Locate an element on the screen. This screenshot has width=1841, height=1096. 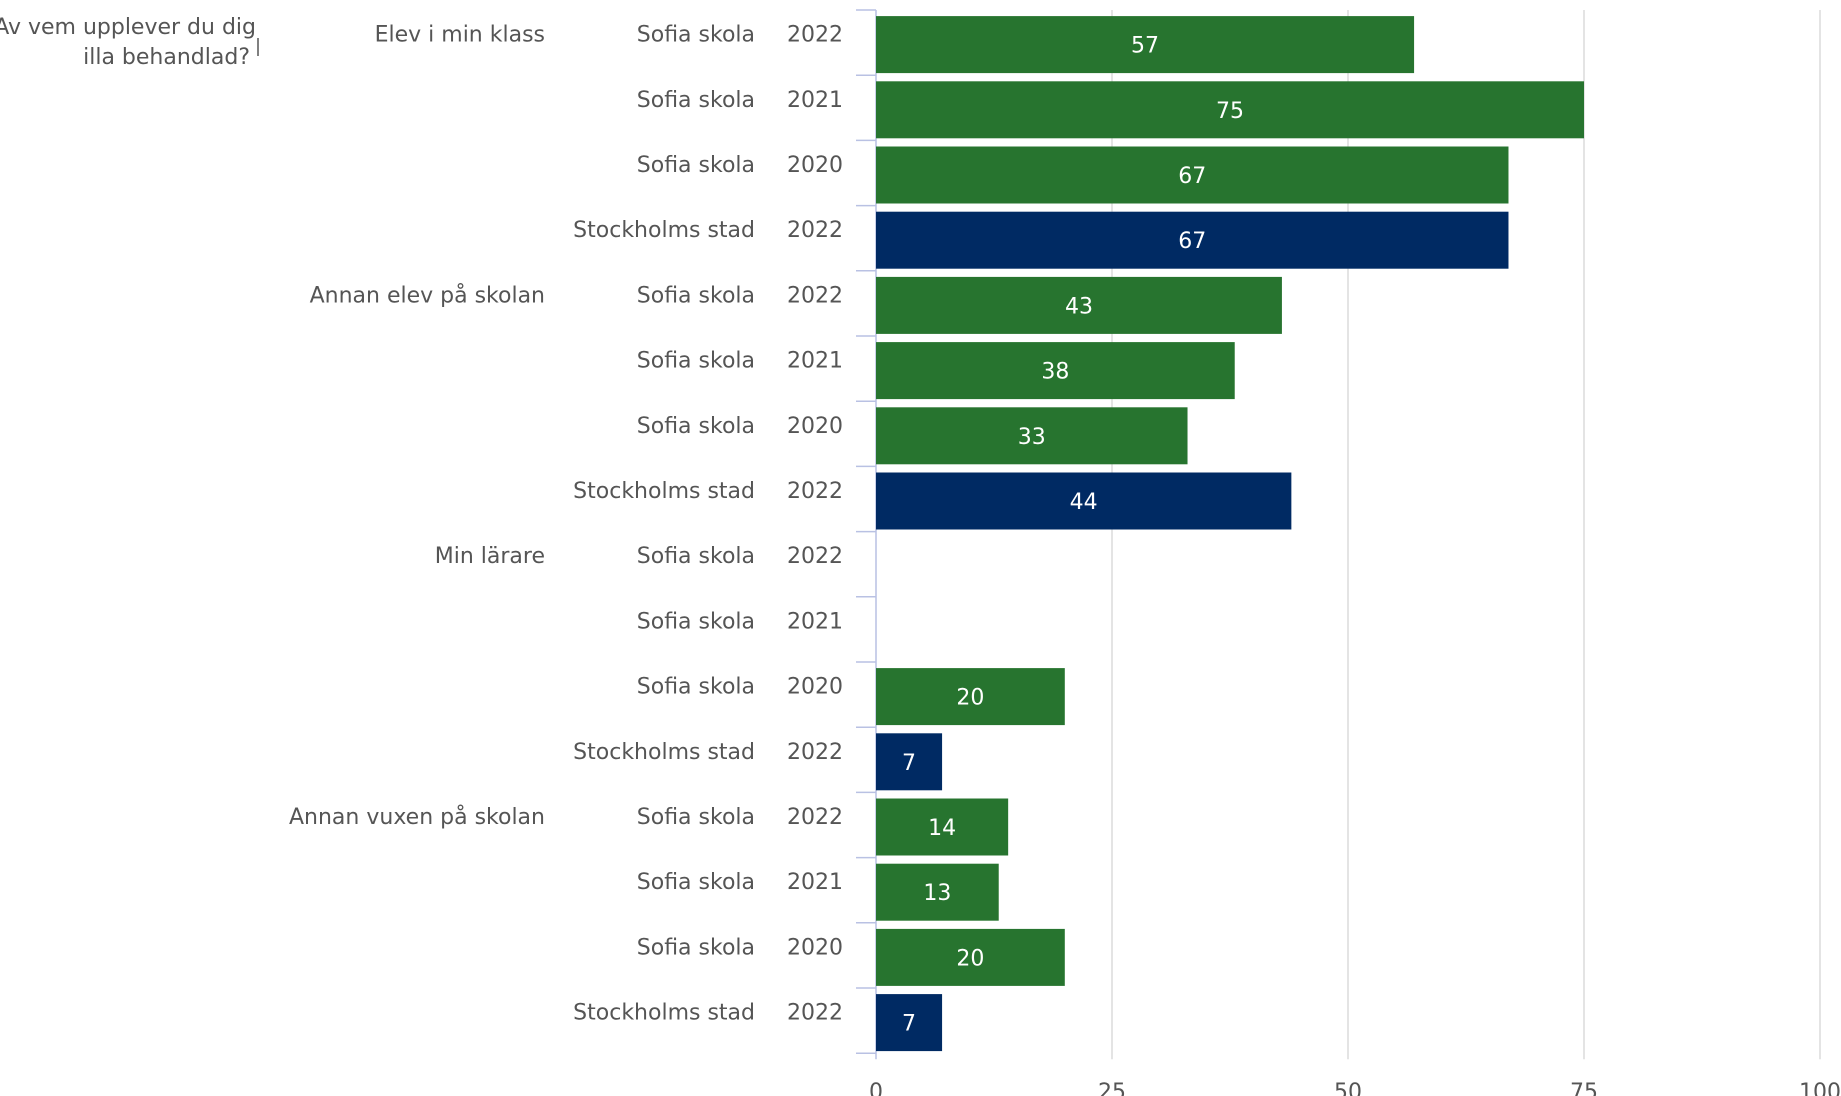
x-tick-label: 25 is located at coordinates (1112, 1088).